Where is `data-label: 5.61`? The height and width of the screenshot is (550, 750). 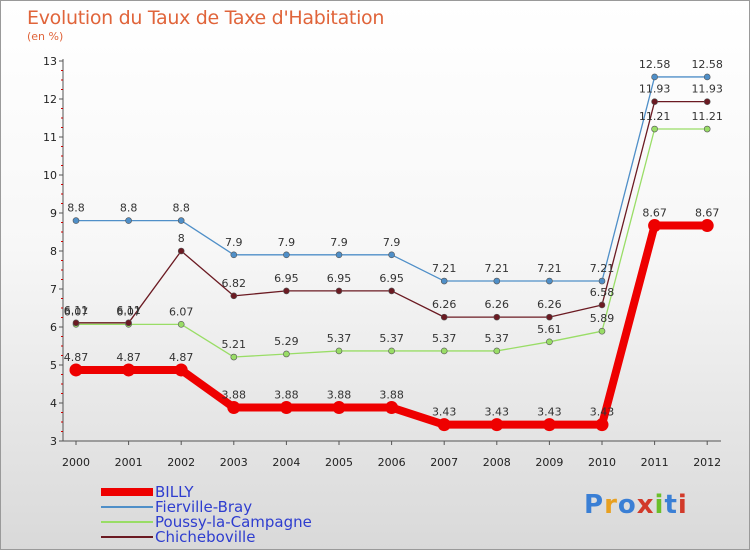
data-label: 5.61 is located at coordinates (549, 329).